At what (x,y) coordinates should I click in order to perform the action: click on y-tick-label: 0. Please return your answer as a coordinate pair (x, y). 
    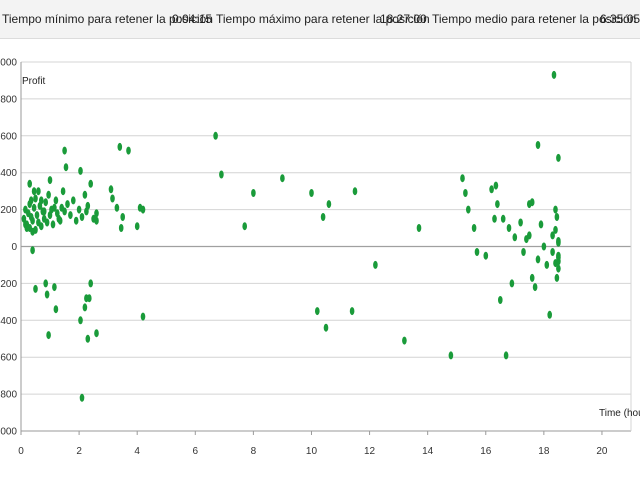
    Looking at the image, I should click on (14, 247).